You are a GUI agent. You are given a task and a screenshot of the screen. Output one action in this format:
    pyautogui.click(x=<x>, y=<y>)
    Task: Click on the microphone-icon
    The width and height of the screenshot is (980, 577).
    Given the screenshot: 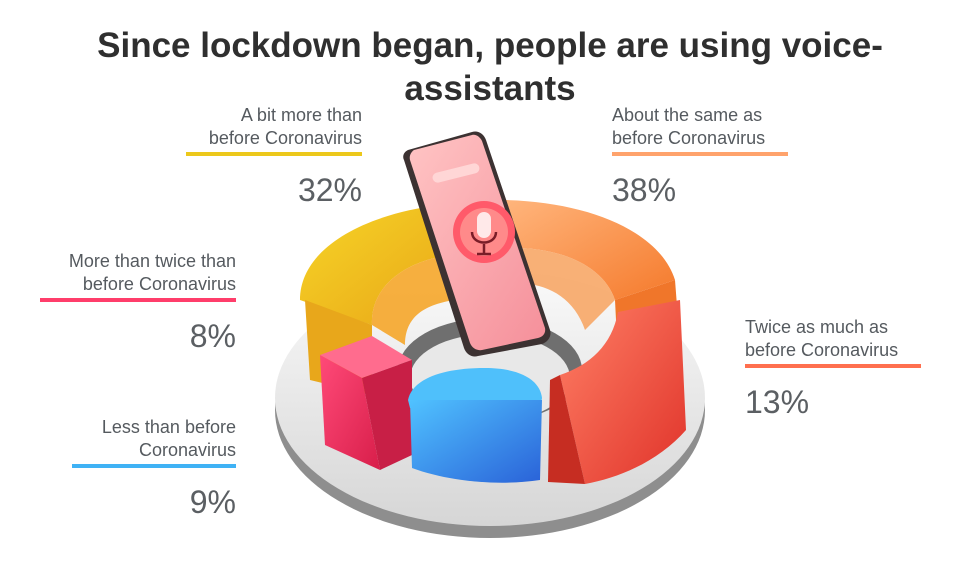 What is the action you would take?
    pyautogui.click(x=484, y=234)
    